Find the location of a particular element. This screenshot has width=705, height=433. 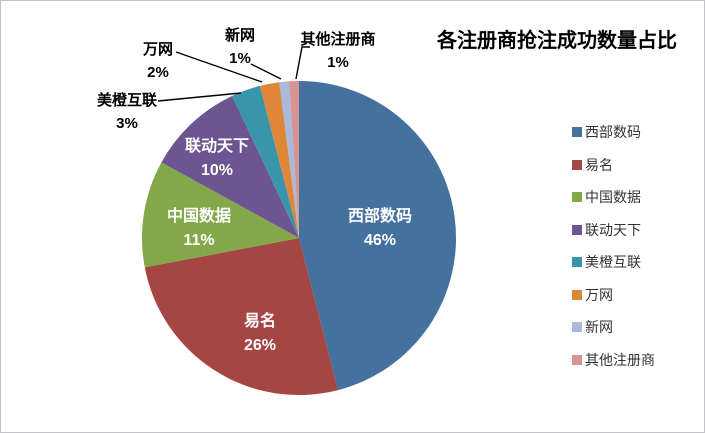

leader-qitazhuceshang is located at coordinates (302, 63).